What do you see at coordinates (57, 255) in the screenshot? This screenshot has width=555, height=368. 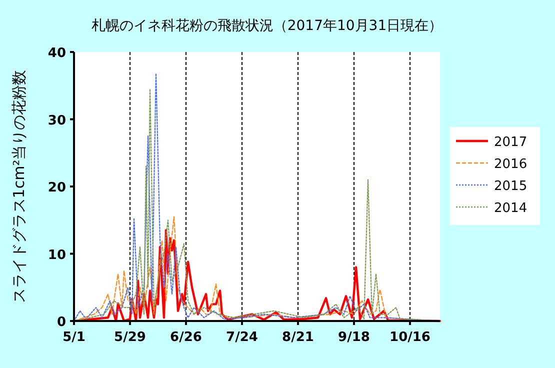 I see `y-tick-label: 10` at bounding box center [57, 255].